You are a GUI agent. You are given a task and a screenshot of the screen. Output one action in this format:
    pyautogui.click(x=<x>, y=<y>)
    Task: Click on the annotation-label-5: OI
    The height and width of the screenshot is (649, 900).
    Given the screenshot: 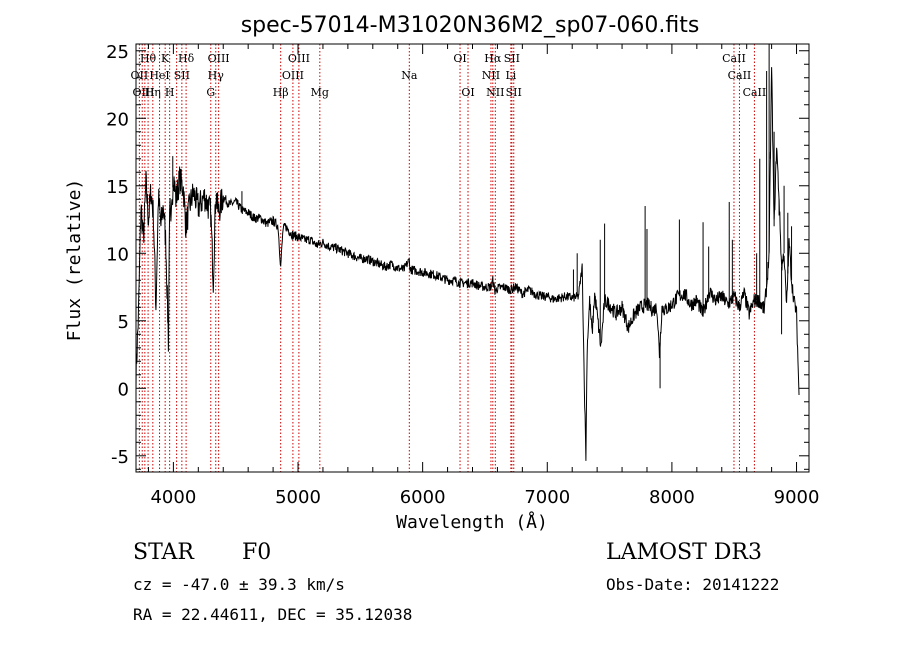 What is the action you would take?
    pyautogui.click(x=459, y=58)
    